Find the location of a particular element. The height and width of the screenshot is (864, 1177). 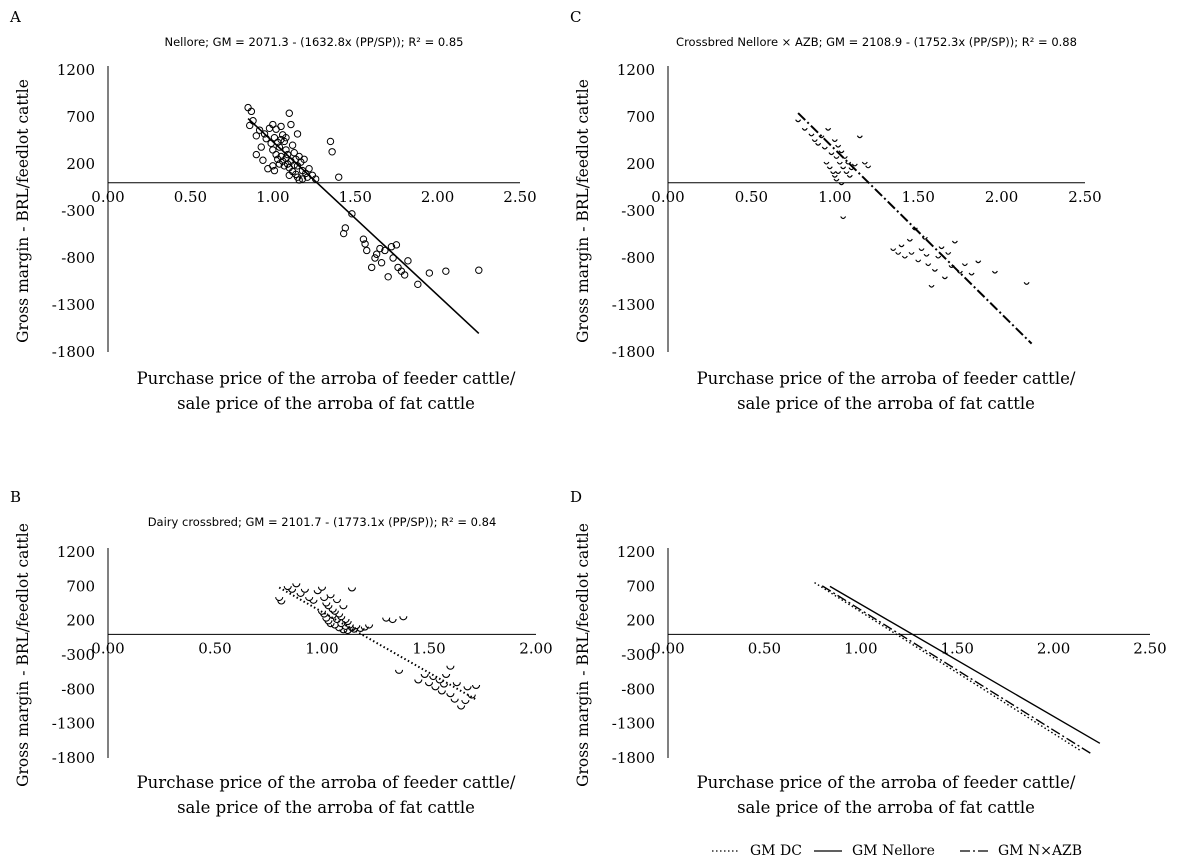

legend-label: GM N×AZB is located at coordinates (1040, 851).